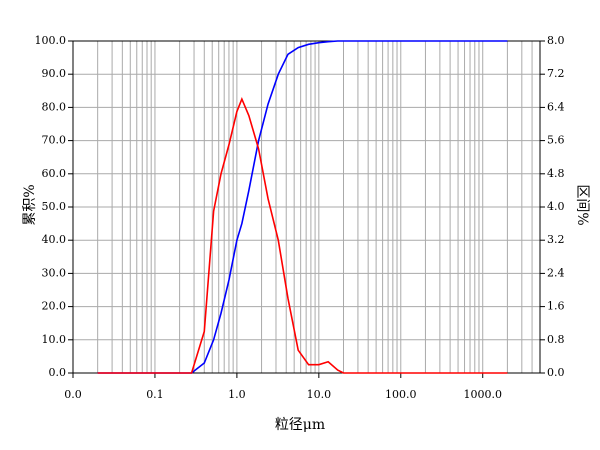  Describe the element at coordinates (54, 173) in the screenshot. I see `y-tick-label: 60.0` at that location.